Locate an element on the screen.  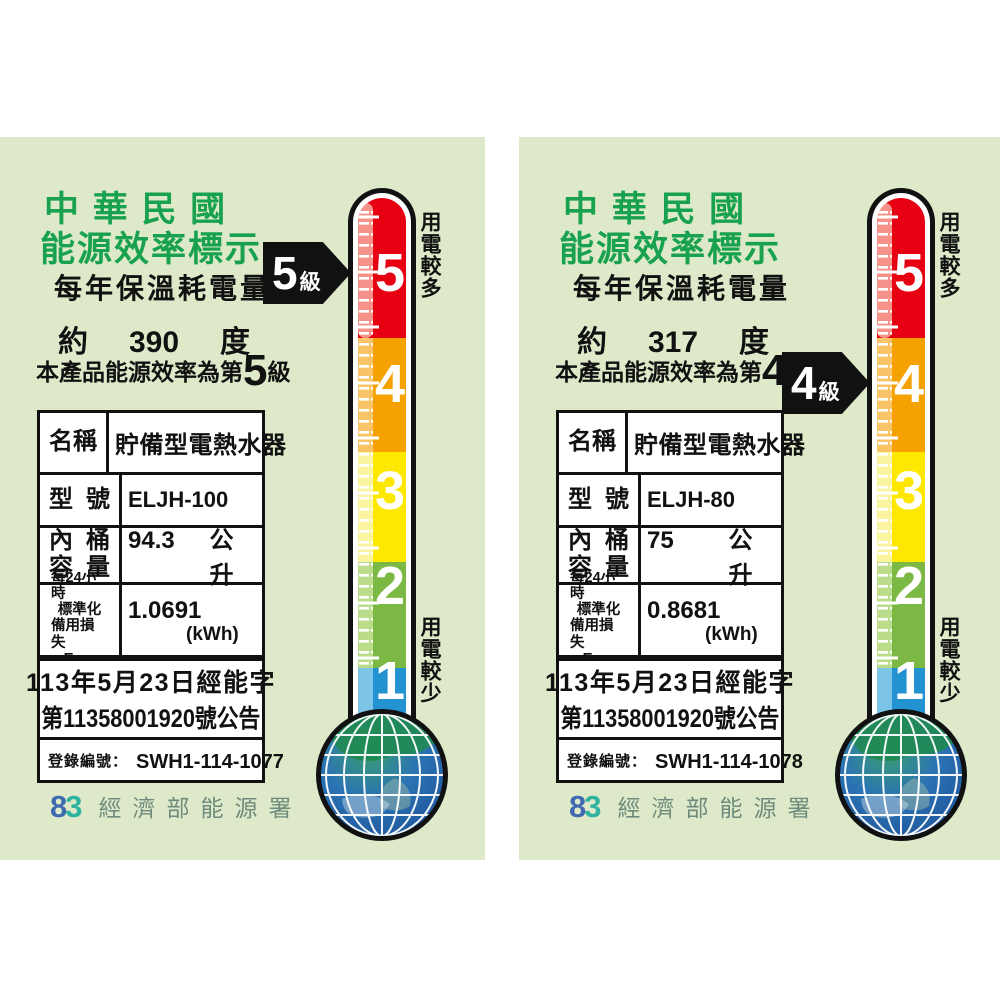
loss-label-line3: 備用損失 is located at coordinates (592, 634).